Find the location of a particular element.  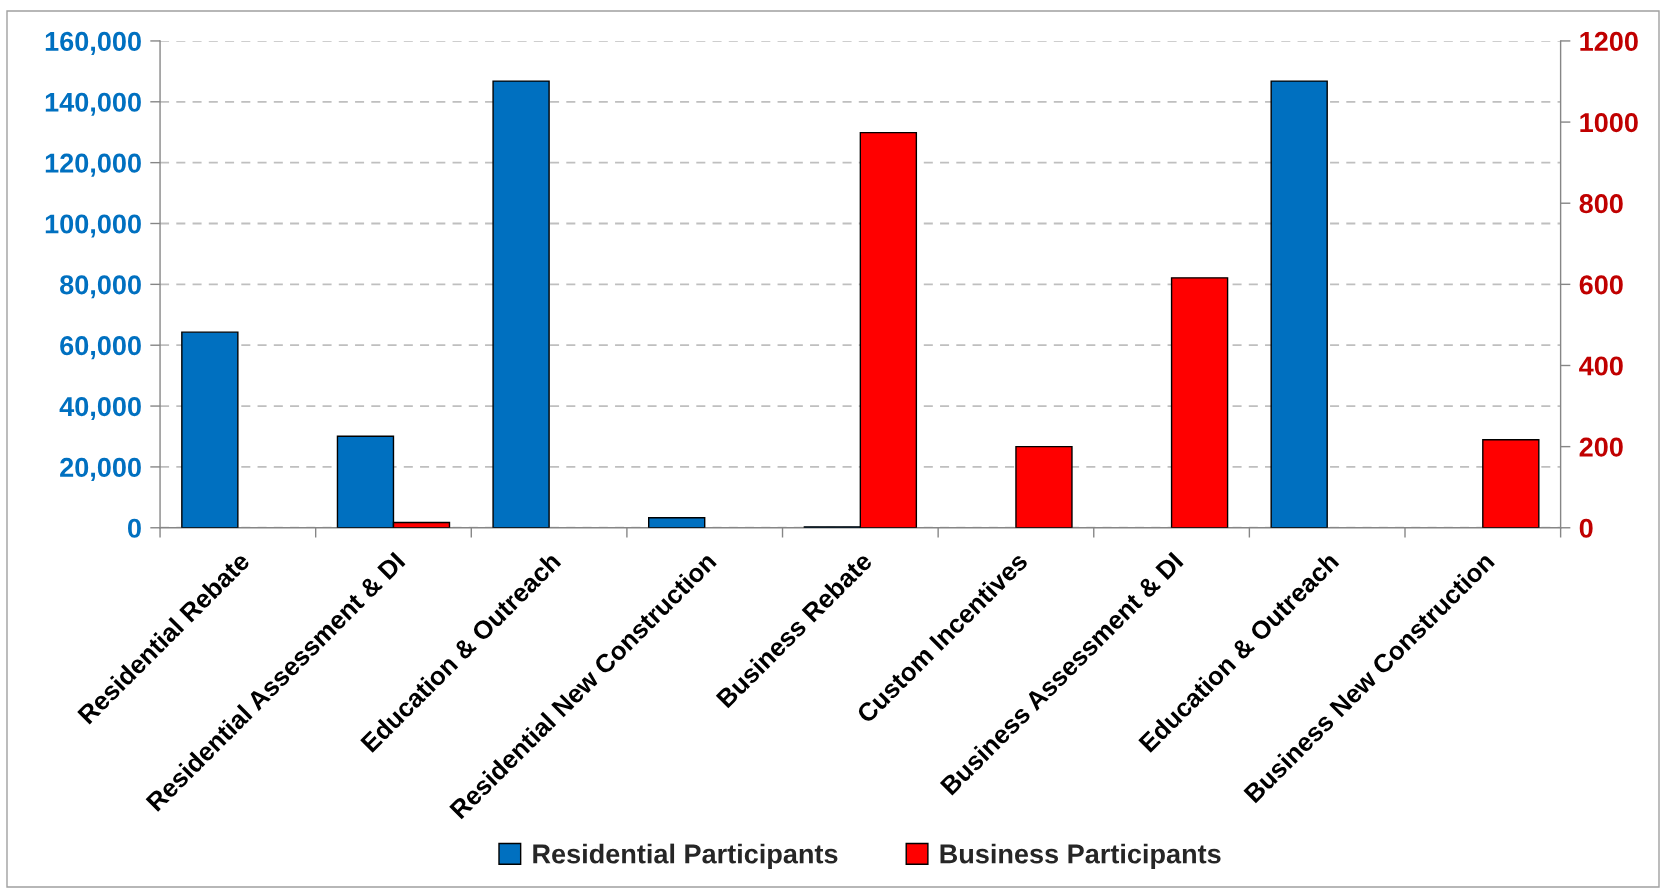

y2-tick-label: 1200 is located at coordinates (1609, 41).